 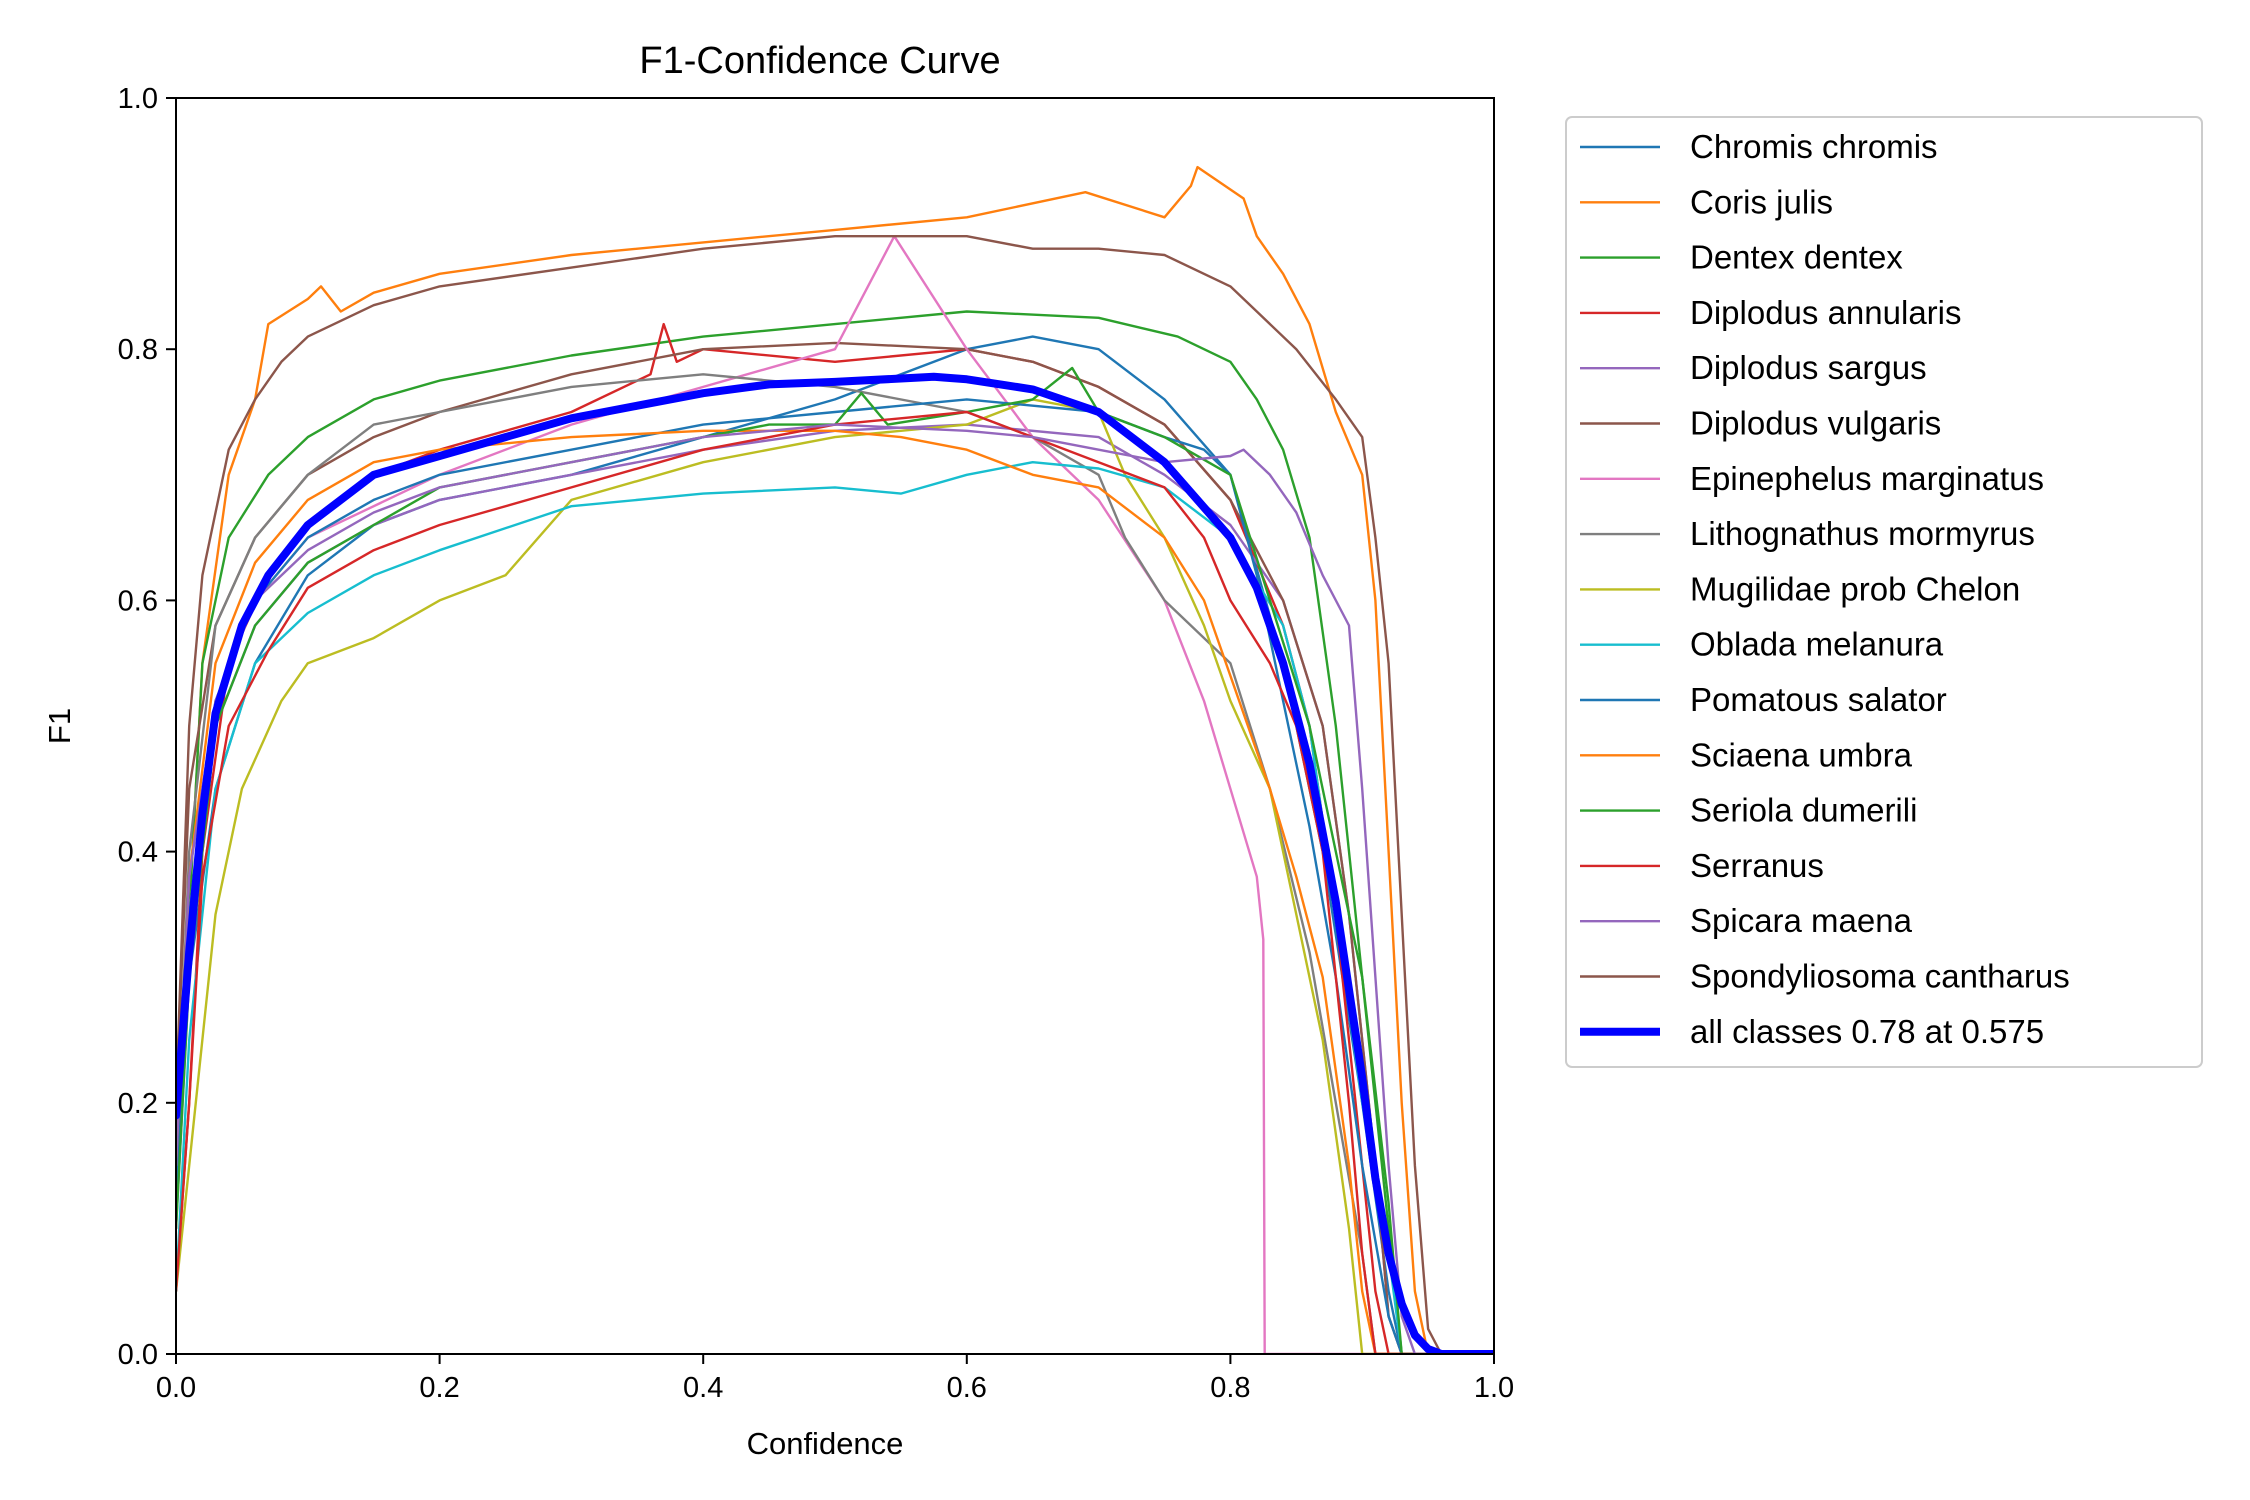 What do you see at coordinates (138, 350) in the screenshot?
I see `y-tick-label: 0.8` at bounding box center [138, 350].